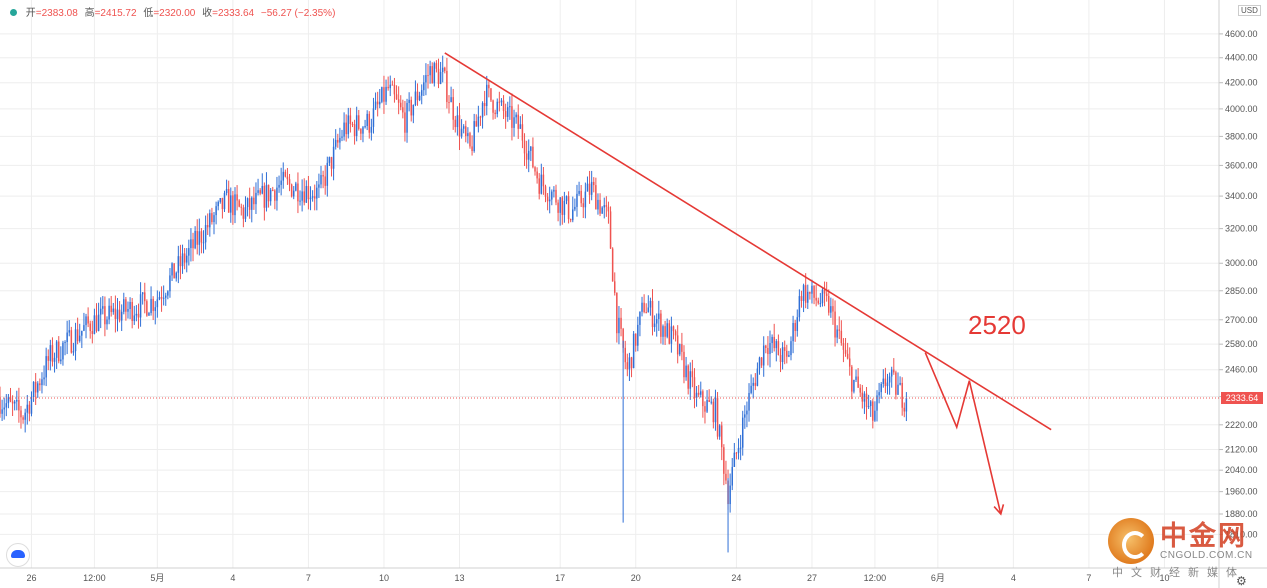  Describe the element at coordinates (1131, 541) in the screenshot. I see `cngold-logo-icon` at that location.